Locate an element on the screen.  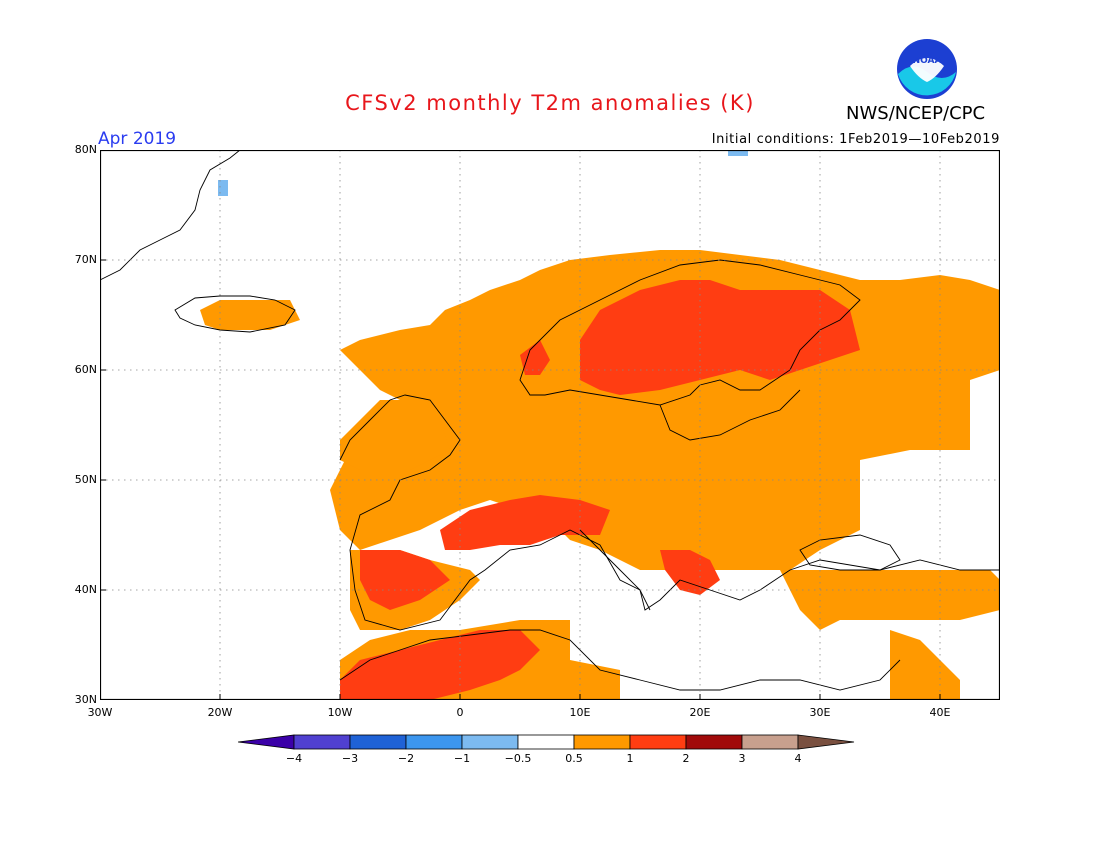
anomaly-region-anatolia is located at coordinates (890, 600).